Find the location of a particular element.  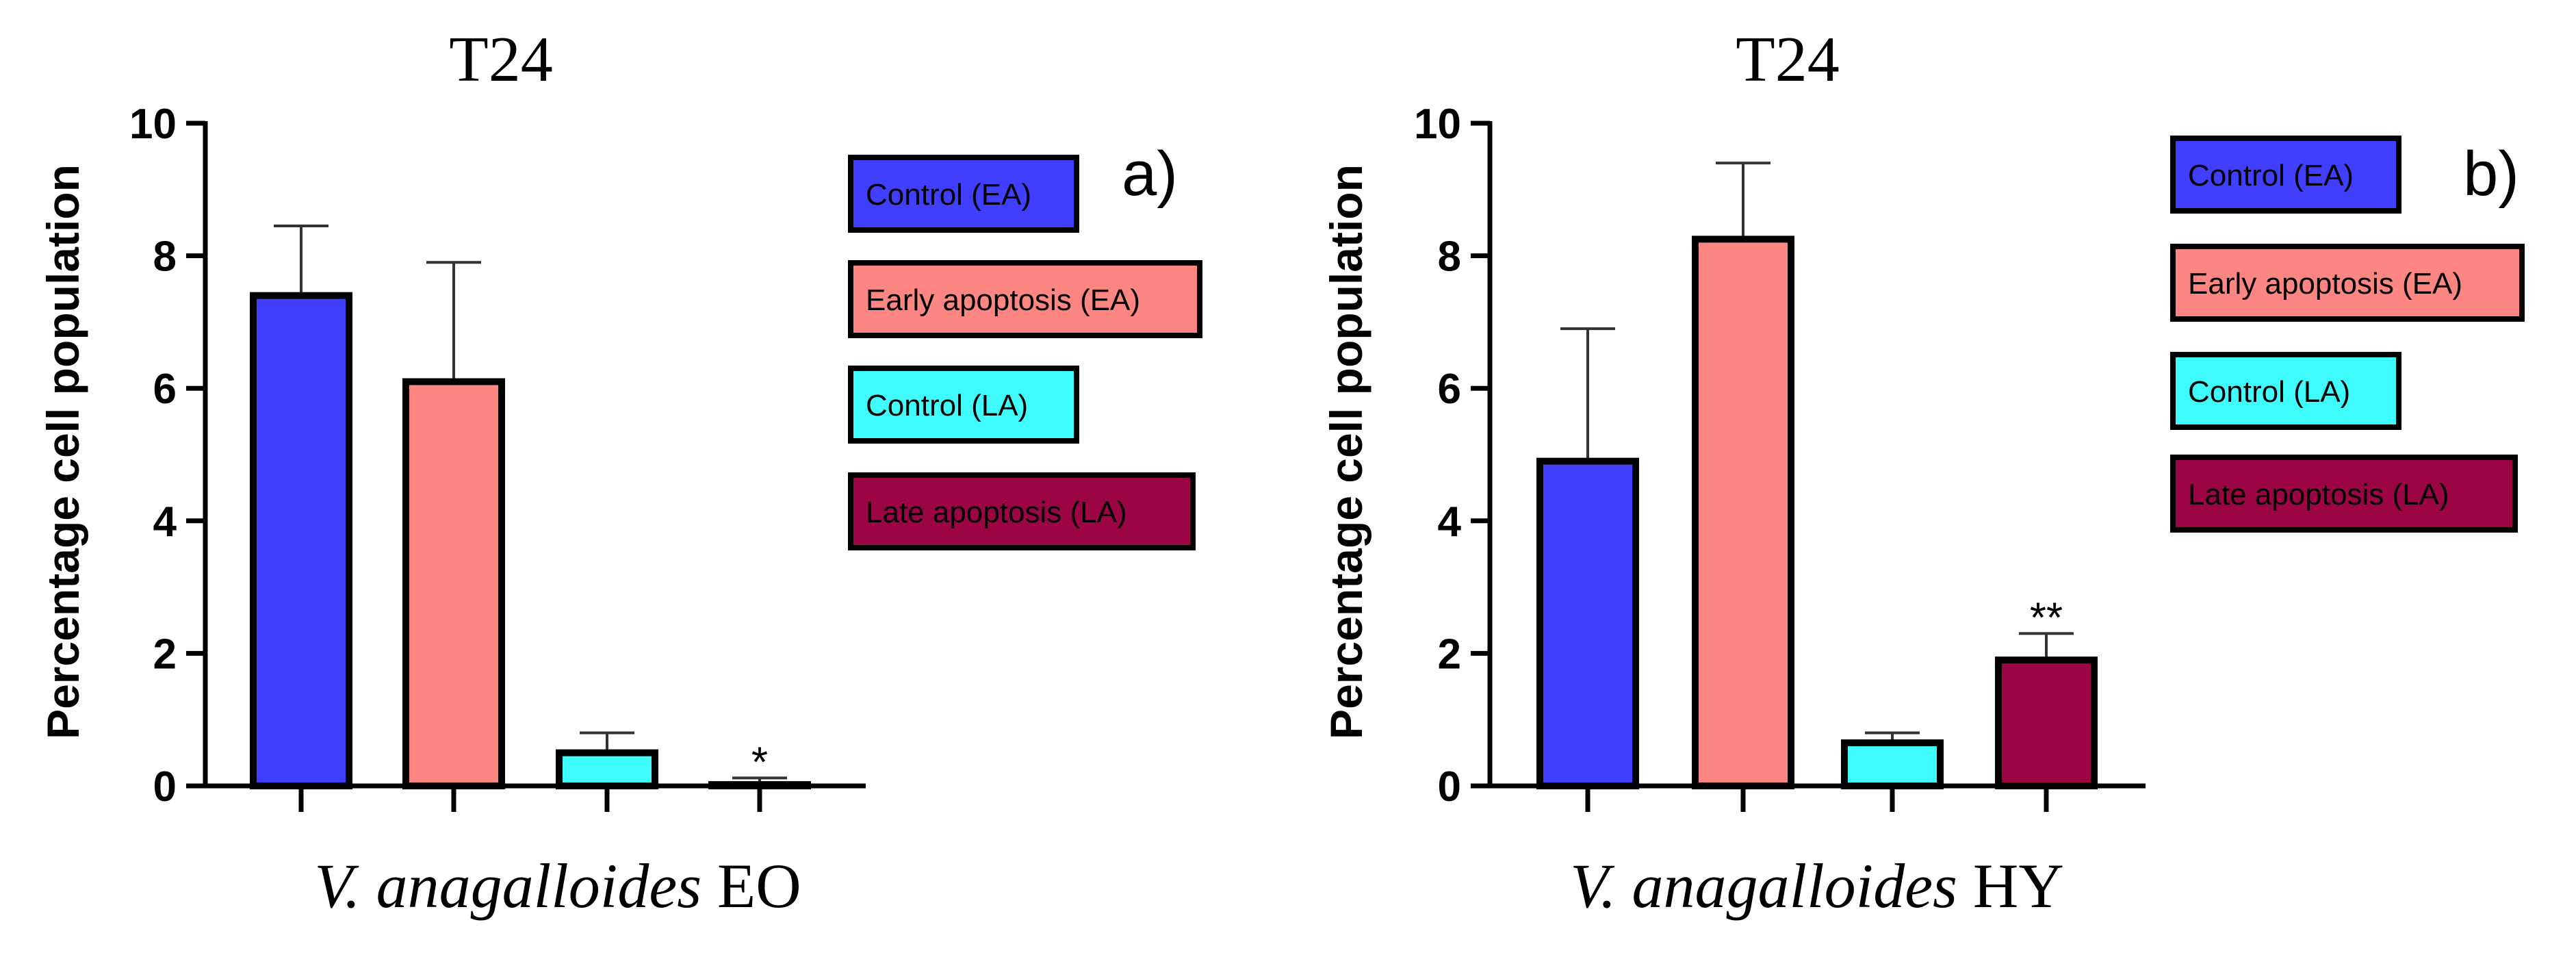

significance-marker: * is located at coordinates (759, 762).